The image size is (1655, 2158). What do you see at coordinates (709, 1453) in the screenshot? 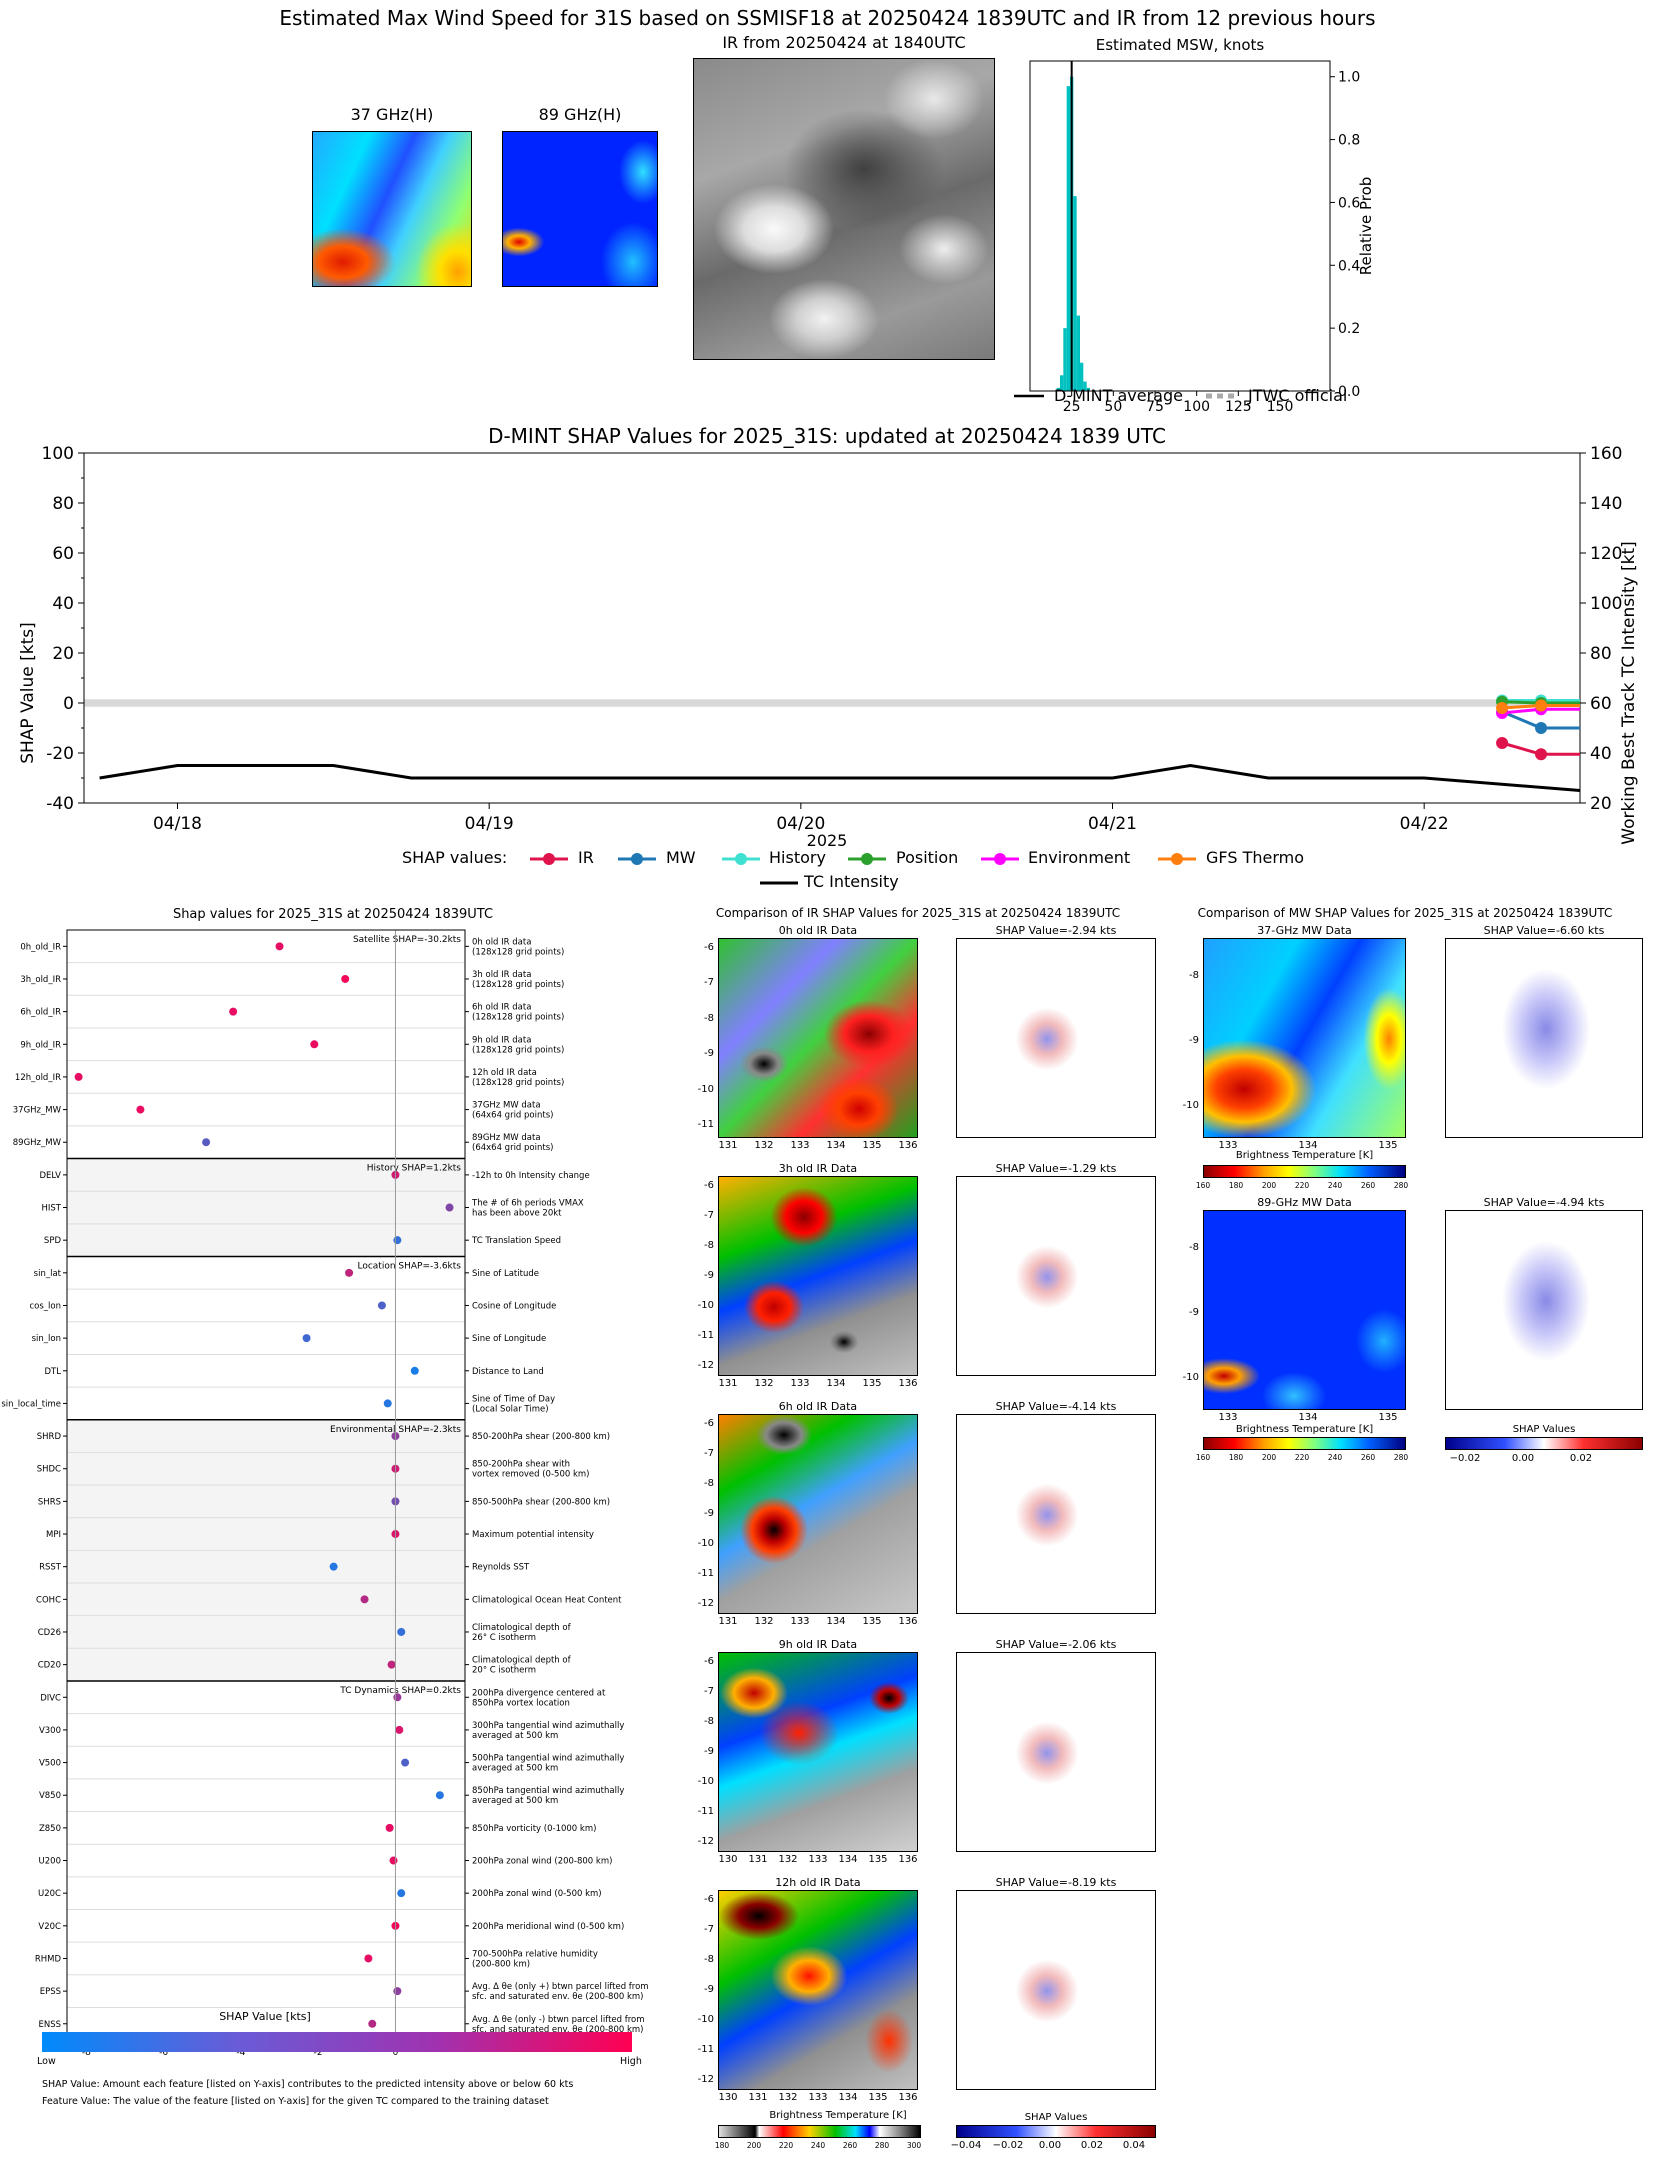
I see `ir-row-ytick: -7` at bounding box center [709, 1453].